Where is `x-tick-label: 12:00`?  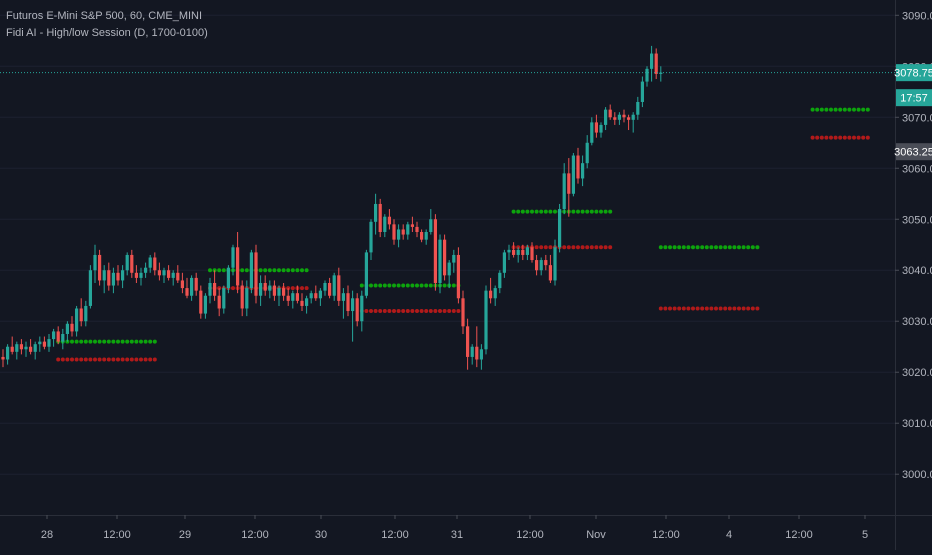
x-tick-label: 12:00 is located at coordinates (117, 535).